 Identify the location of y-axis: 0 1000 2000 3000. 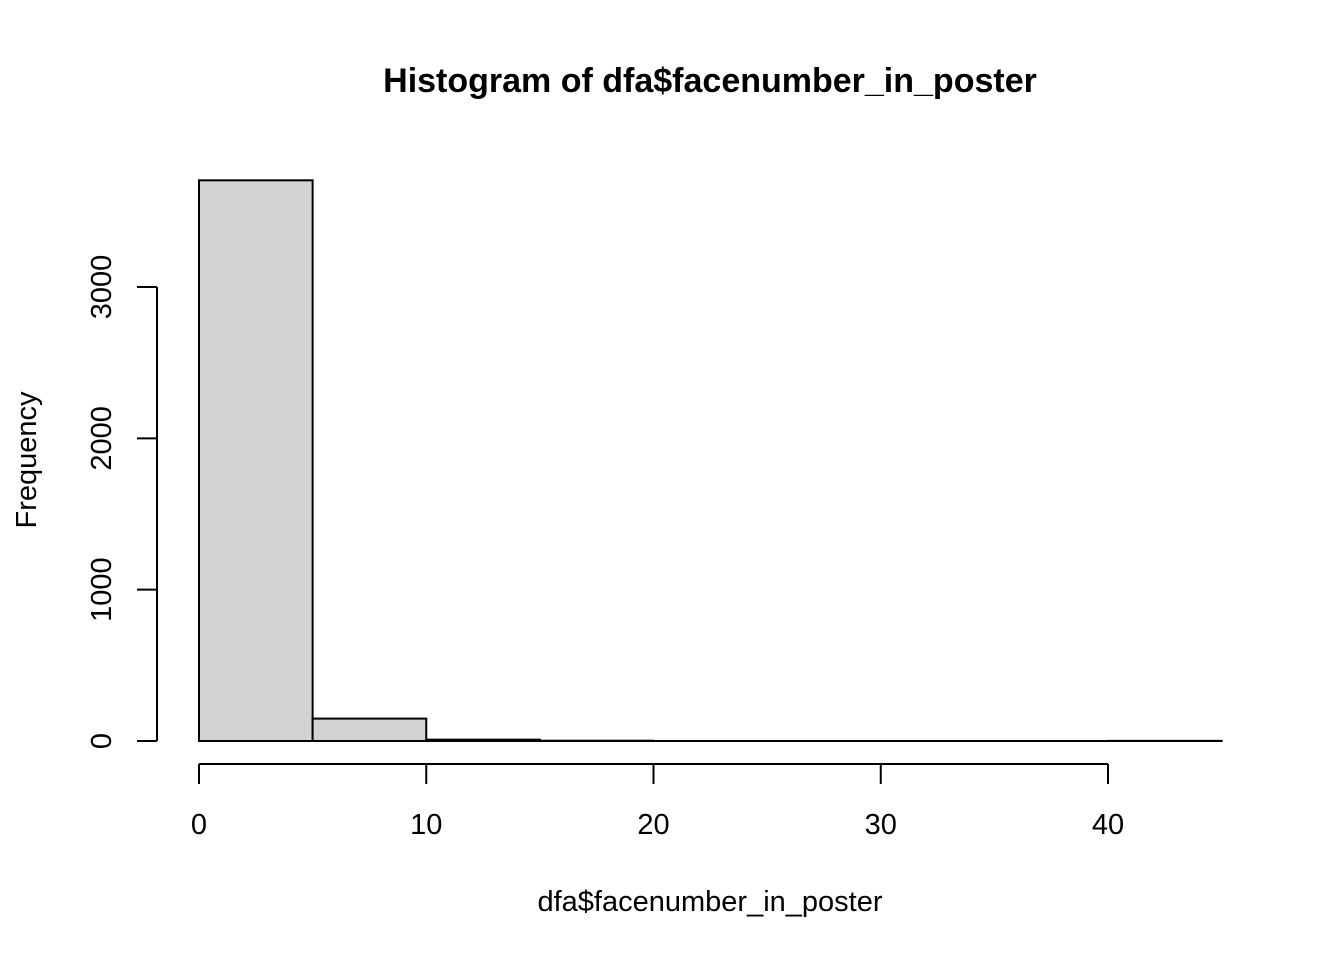
(122, 502).